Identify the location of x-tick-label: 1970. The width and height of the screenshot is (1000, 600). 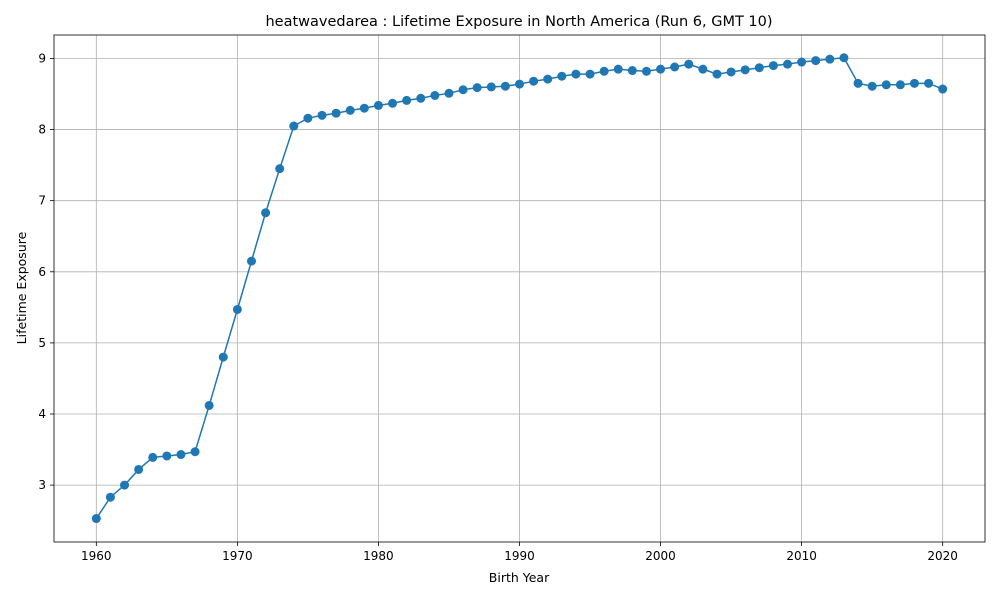
(237, 556).